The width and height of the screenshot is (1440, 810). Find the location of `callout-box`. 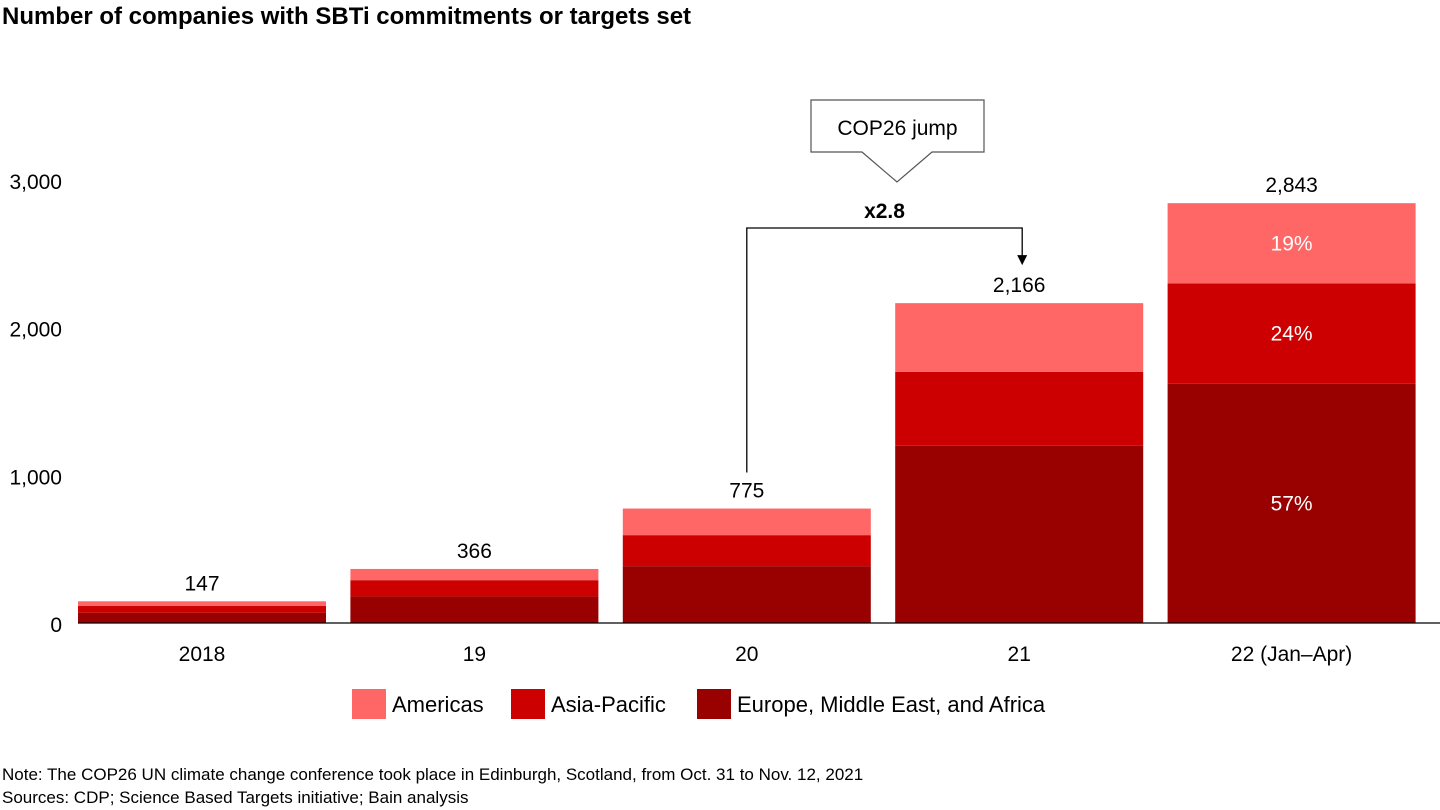

callout-box is located at coordinates (897, 141).